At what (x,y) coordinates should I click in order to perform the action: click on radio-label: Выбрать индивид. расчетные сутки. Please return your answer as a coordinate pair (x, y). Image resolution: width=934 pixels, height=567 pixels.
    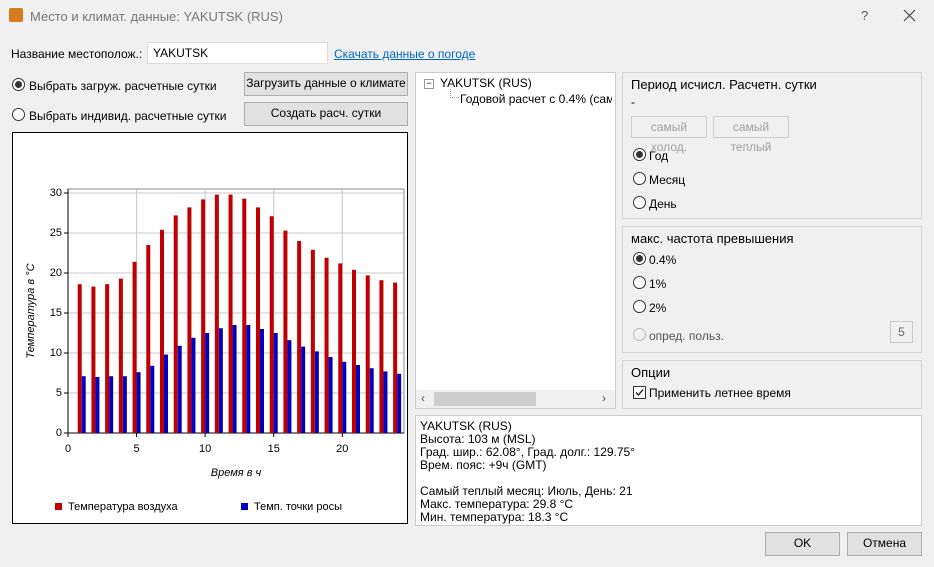
    Looking at the image, I should click on (128, 116).